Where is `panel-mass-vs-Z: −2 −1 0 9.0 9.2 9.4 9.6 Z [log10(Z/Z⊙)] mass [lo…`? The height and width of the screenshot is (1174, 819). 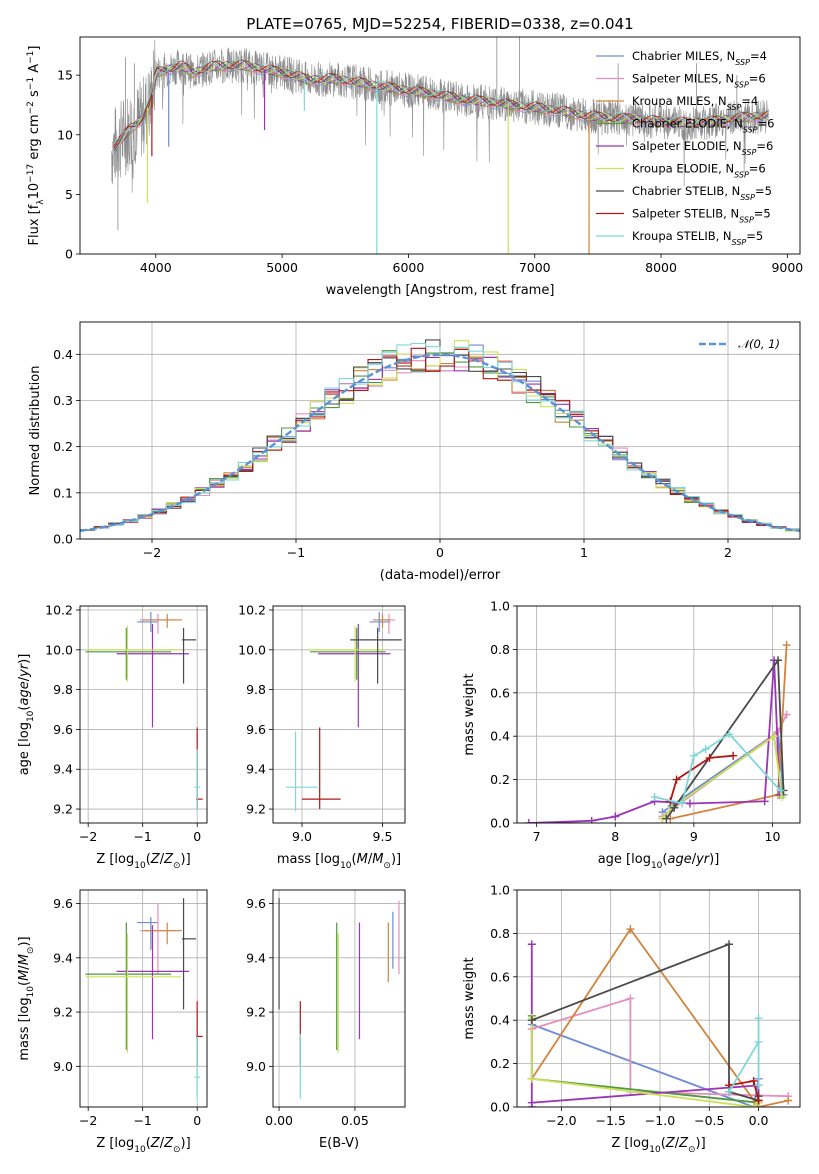 panel-mass-vs-Z: −2 −1 0 9.0 9.2 9.4 9.6 Z [log10(Z/Z⊙)] mass [lo… is located at coordinates (112, 1022).